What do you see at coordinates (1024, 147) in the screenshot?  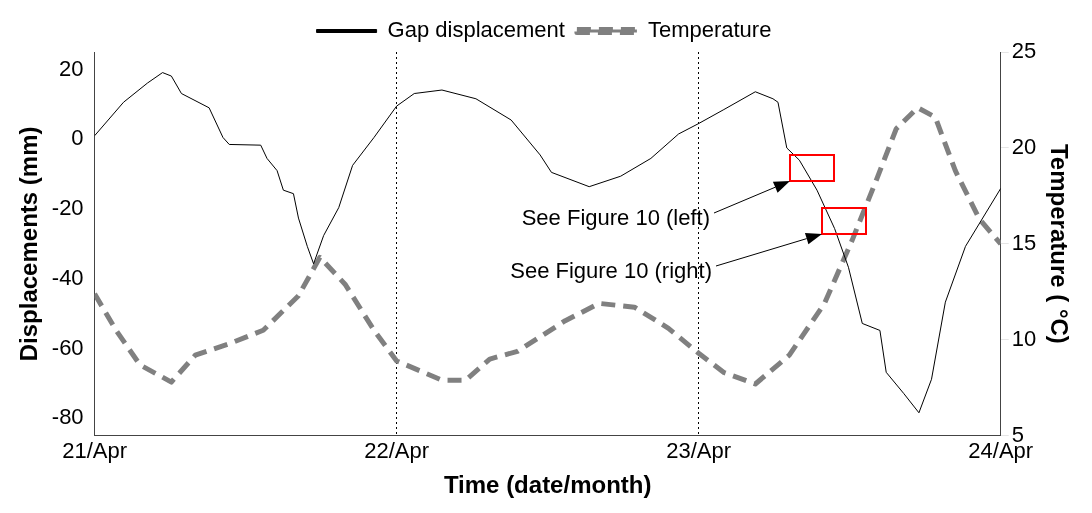 I see `y2-tick-label: 20` at bounding box center [1024, 147].